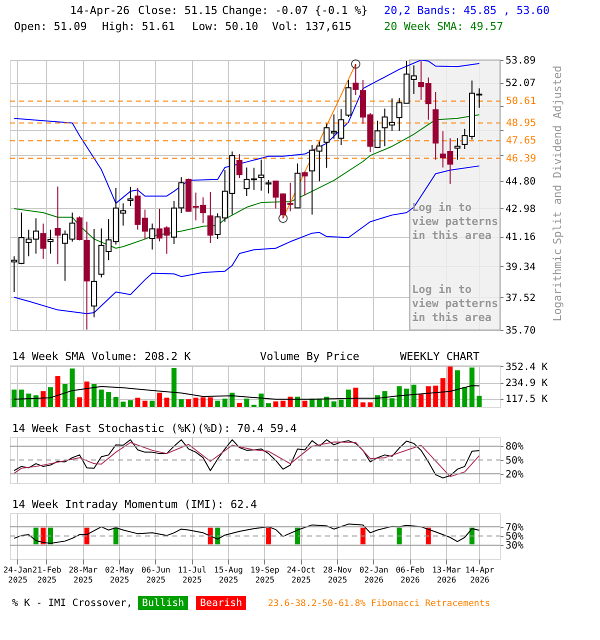  I want to click on x-tick-label: 15-Aug 2025, so click(229, 575).